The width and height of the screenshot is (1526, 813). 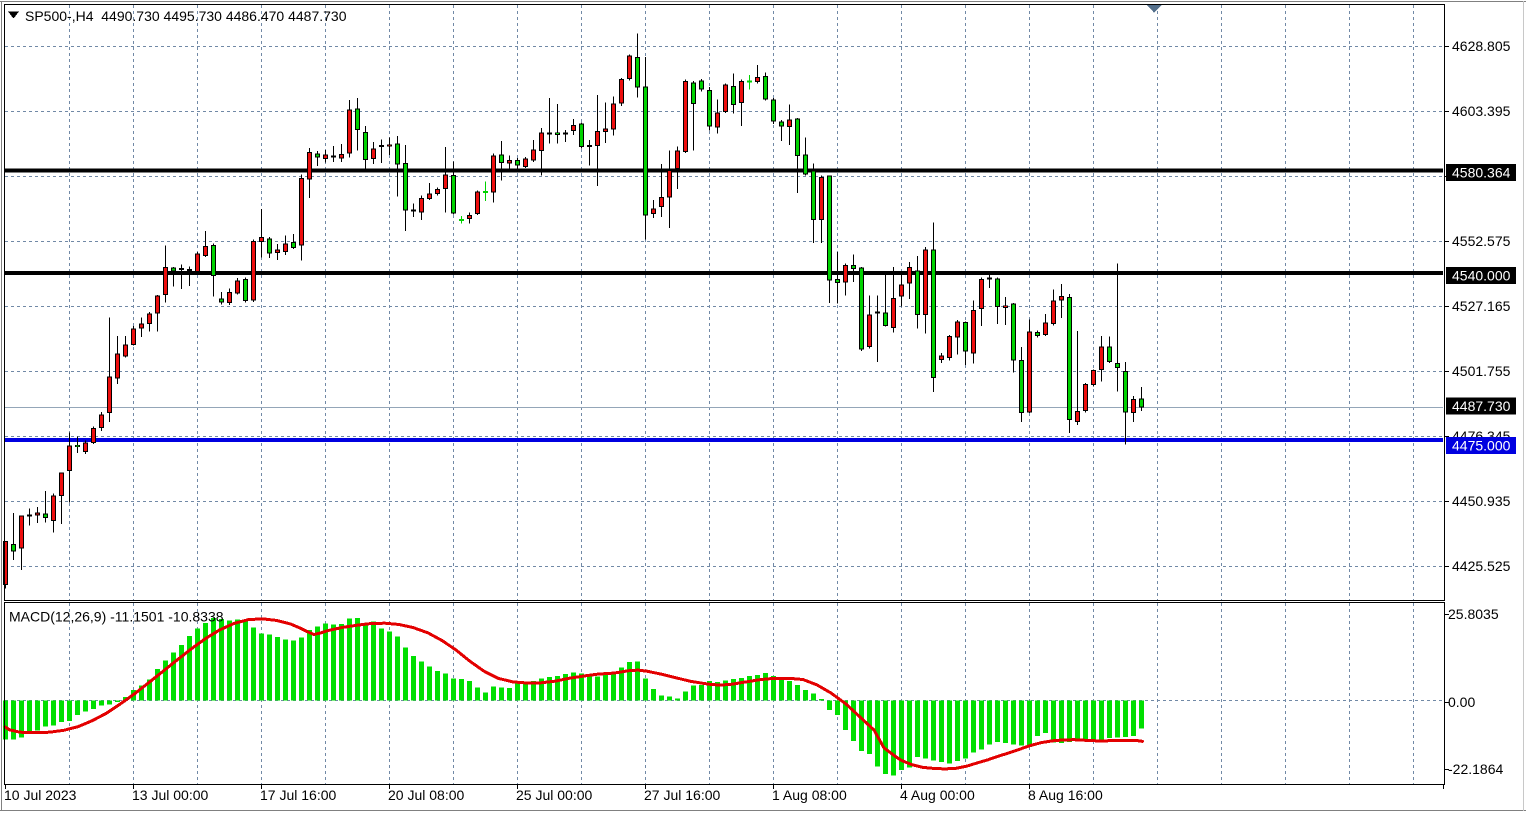 What do you see at coordinates (1481, 111) in the screenshot?
I see `svg-text: 4603.395` at bounding box center [1481, 111].